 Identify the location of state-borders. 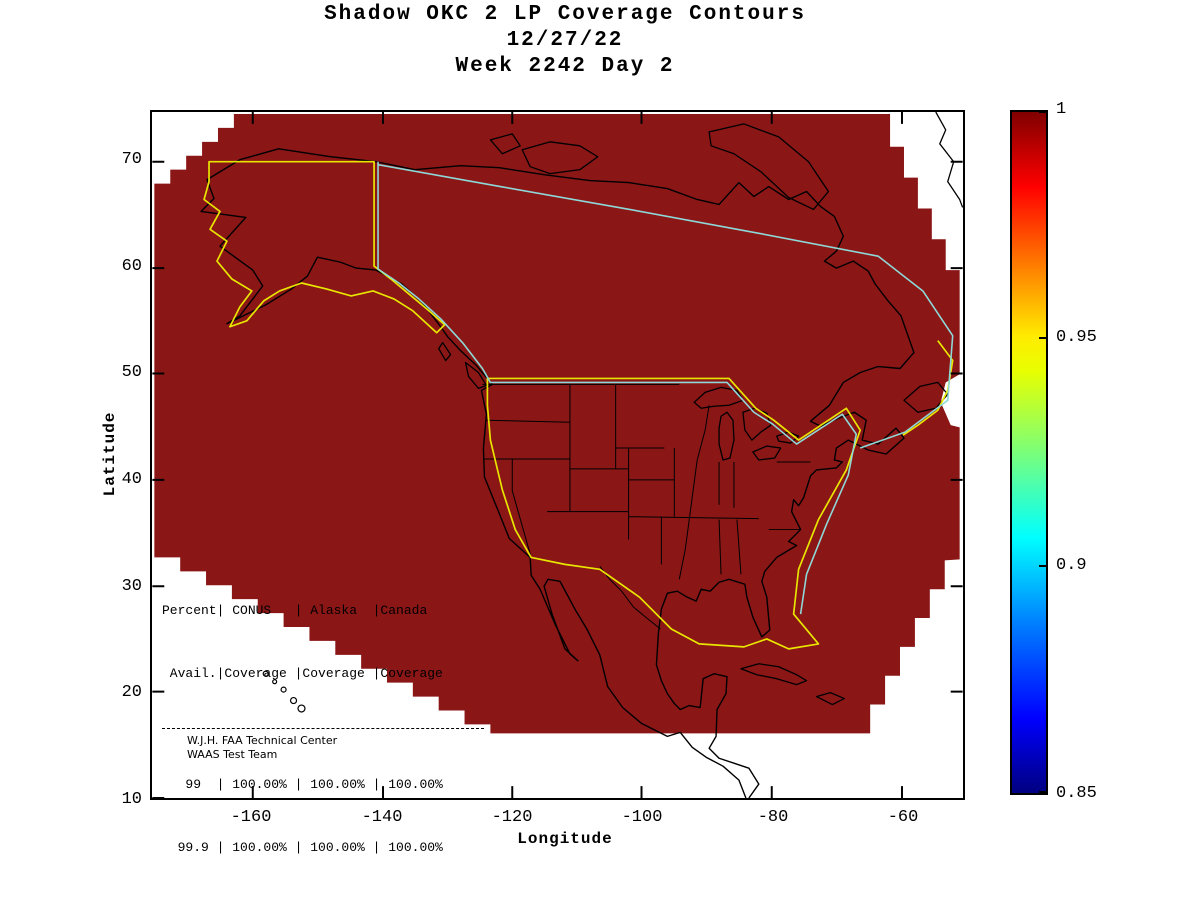
(646, 506).